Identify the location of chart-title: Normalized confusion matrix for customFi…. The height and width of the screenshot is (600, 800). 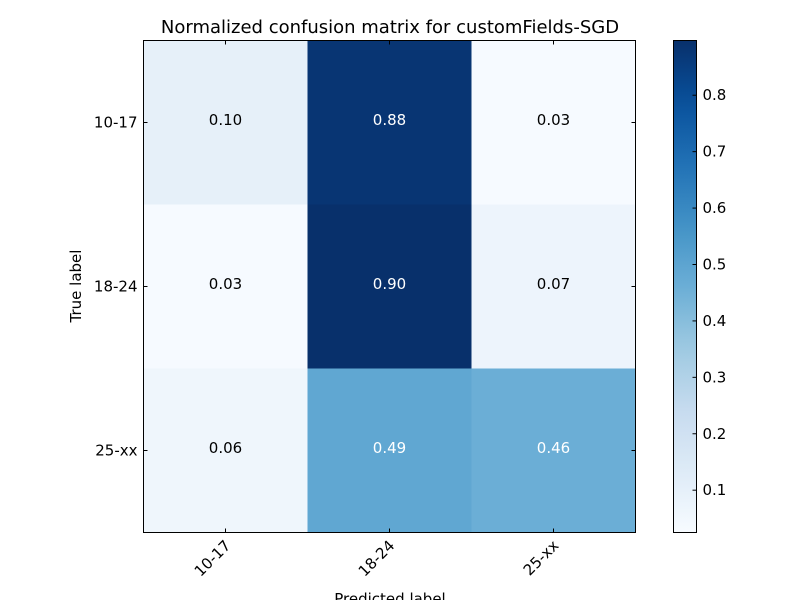
(390, 27).